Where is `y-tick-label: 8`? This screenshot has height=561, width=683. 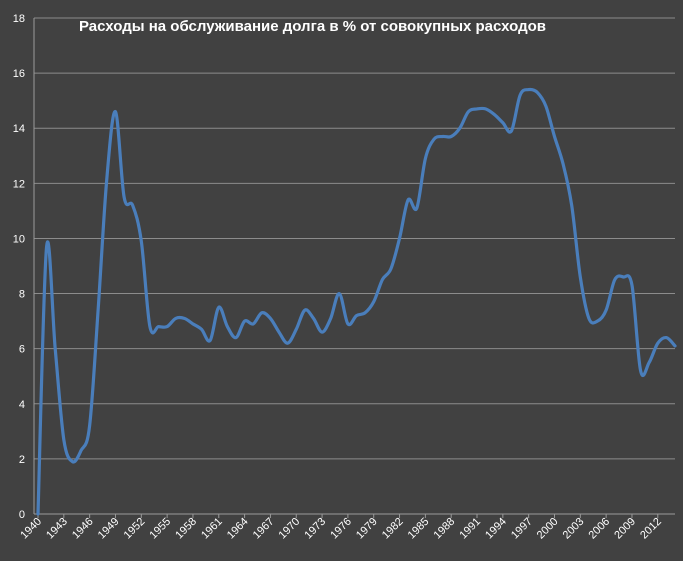
y-tick-label: 8 is located at coordinates (22, 295).